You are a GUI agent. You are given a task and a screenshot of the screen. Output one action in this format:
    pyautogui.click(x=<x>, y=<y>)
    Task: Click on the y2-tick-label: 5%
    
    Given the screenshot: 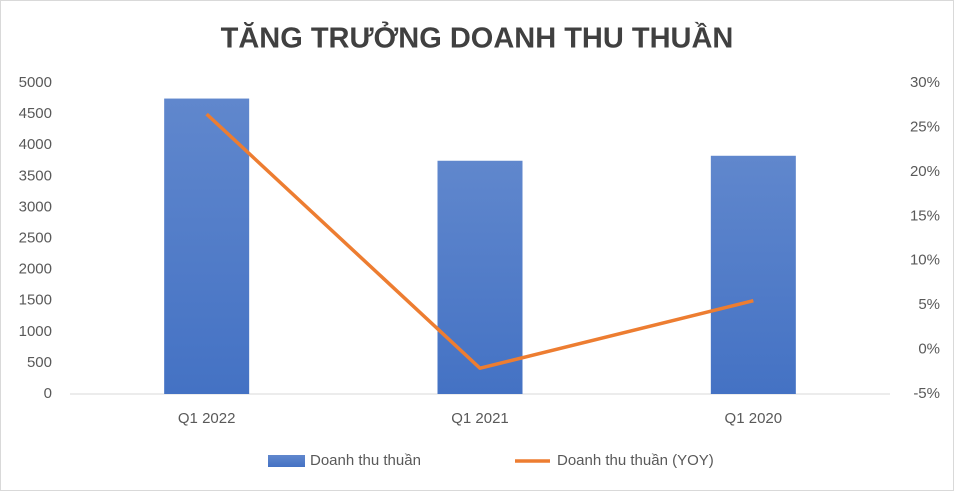 What is the action you would take?
    pyautogui.click(x=929, y=304)
    